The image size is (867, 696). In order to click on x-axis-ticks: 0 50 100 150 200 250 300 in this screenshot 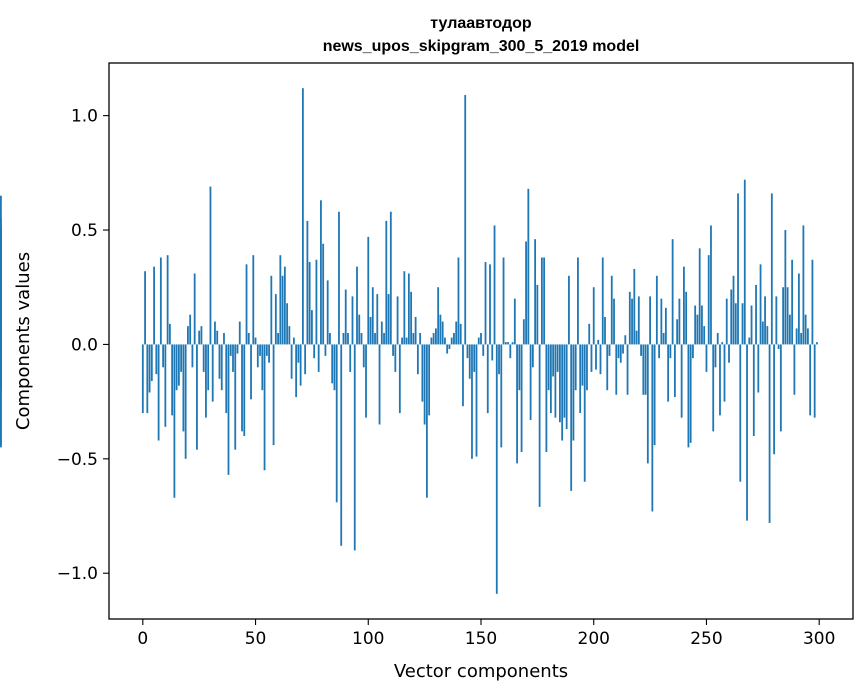, I will do `click(486, 634)`.